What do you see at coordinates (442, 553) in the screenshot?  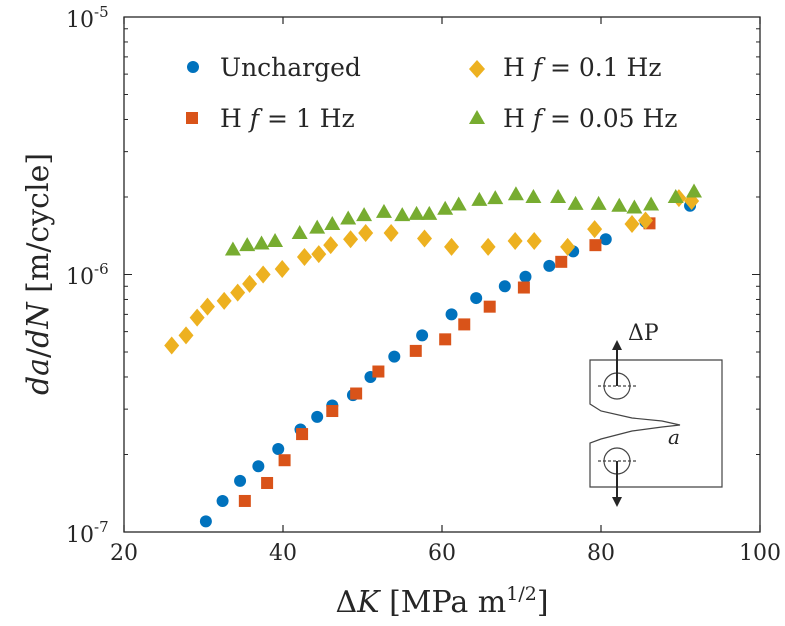 I see `x-tick-label: 60` at bounding box center [442, 553].